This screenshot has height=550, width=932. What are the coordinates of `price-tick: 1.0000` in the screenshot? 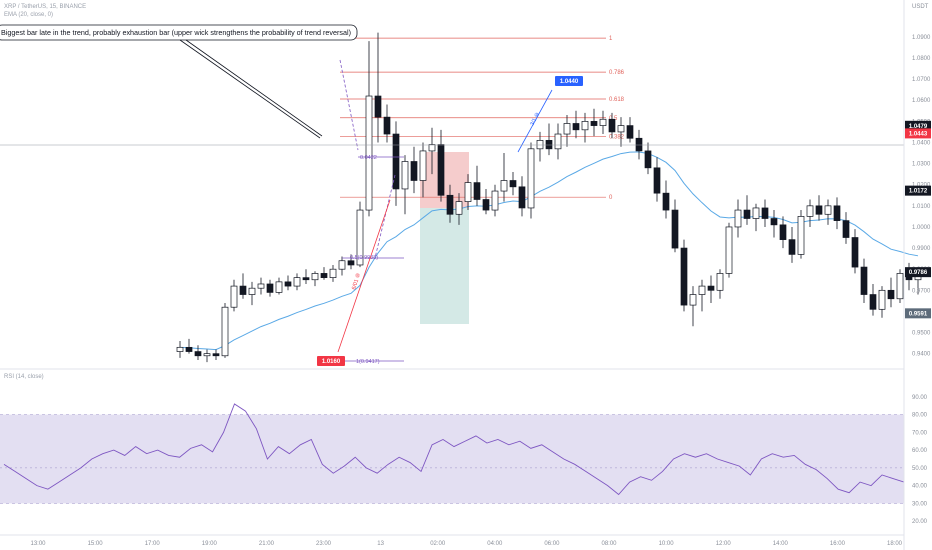 It's located at (921, 228).